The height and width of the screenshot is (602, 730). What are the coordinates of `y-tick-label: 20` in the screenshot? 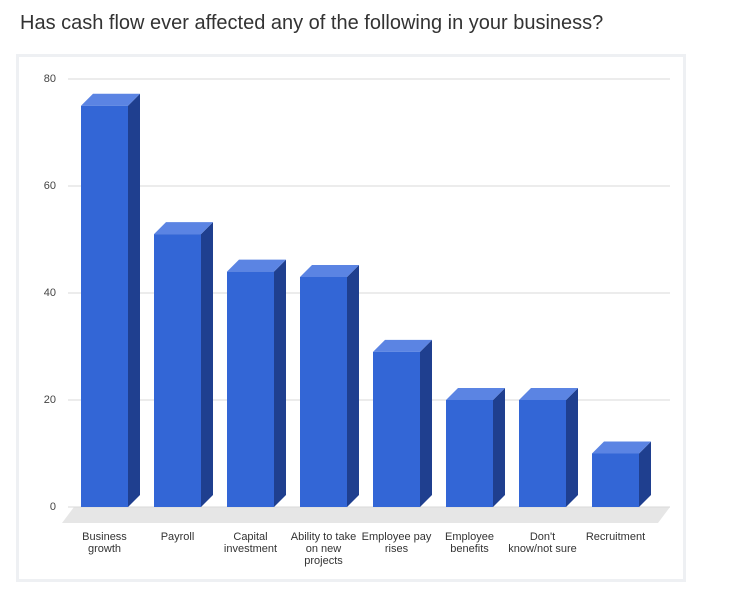 It's located at (50, 400).